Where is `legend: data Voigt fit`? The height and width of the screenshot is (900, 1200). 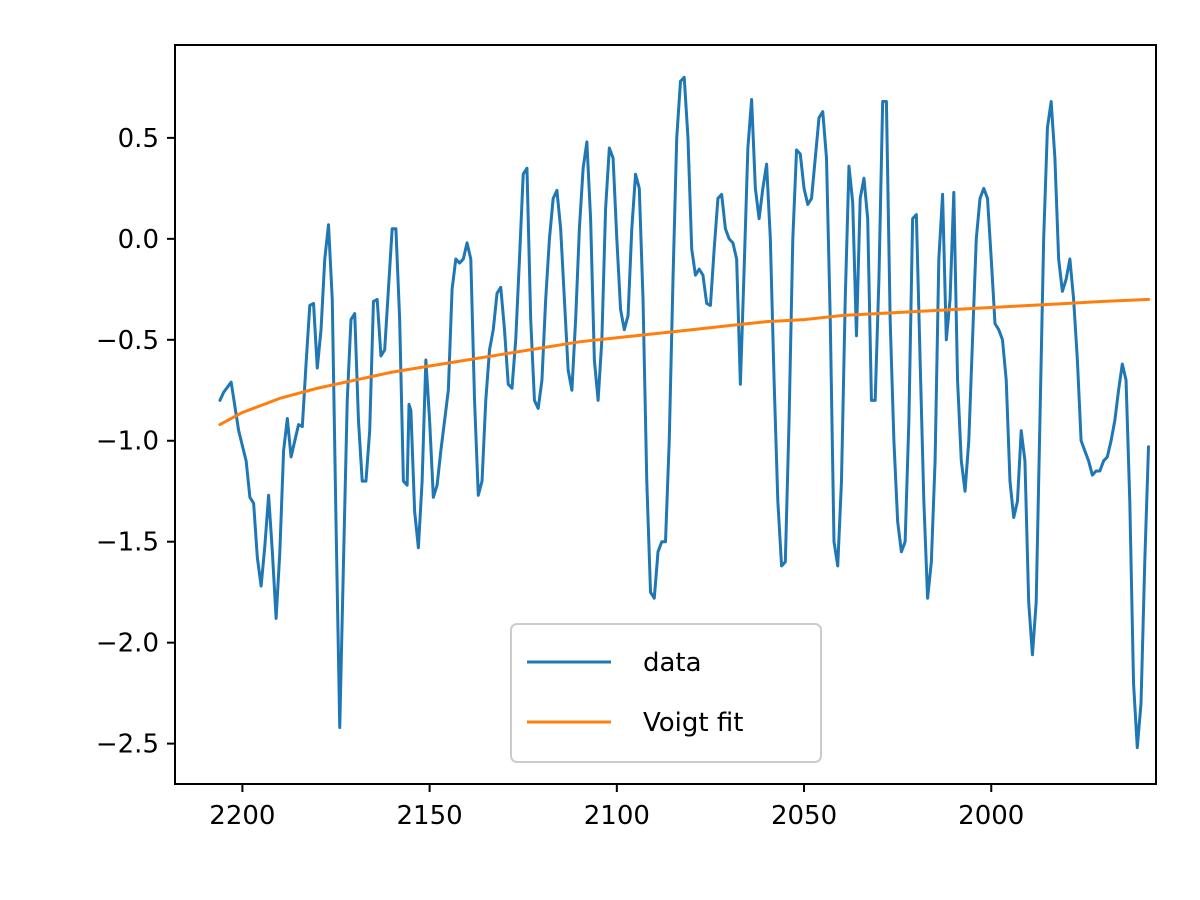
legend: data Voigt fit is located at coordinates (666, 693).